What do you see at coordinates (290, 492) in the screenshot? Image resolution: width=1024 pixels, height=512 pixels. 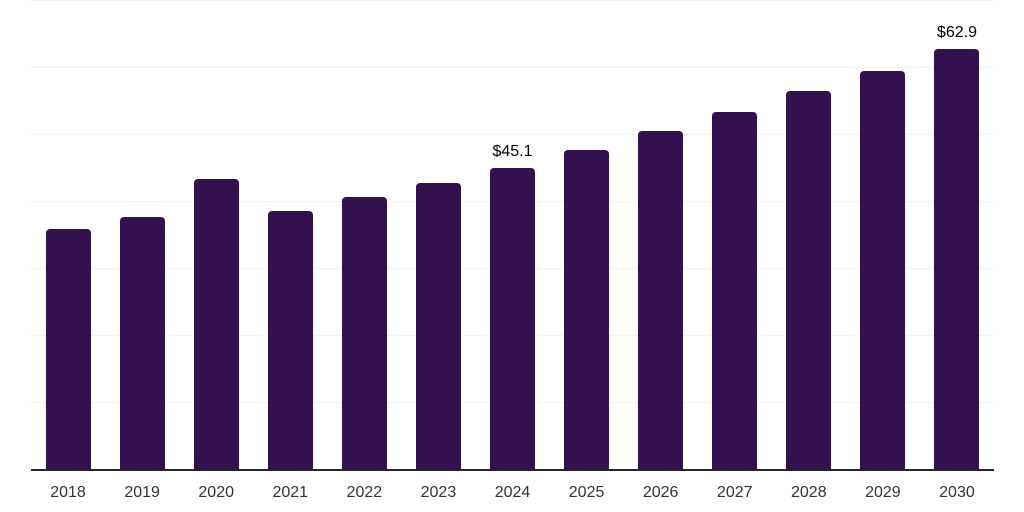 I see `x-tick-label-2021: 2021` at bounding box center [290, 492].